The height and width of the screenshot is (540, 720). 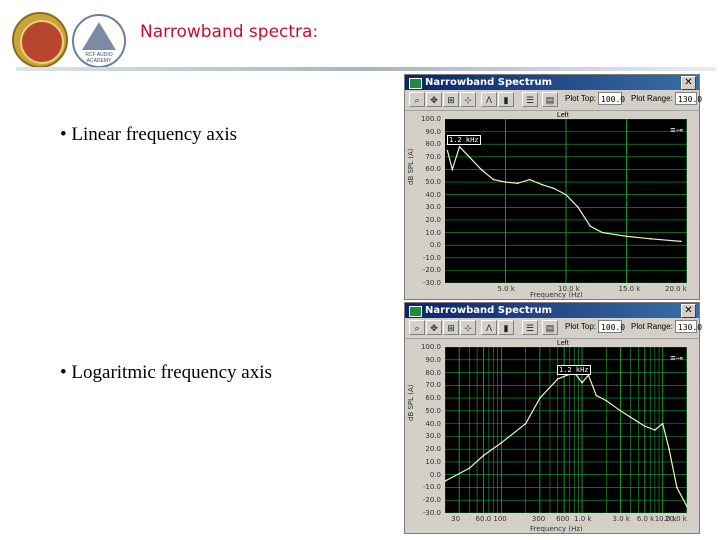 What do you see at coordinates (556, 529) in the screenshot?
I see `x-axis-title: Frequency (Hz)` at bounding box center [556, 529].